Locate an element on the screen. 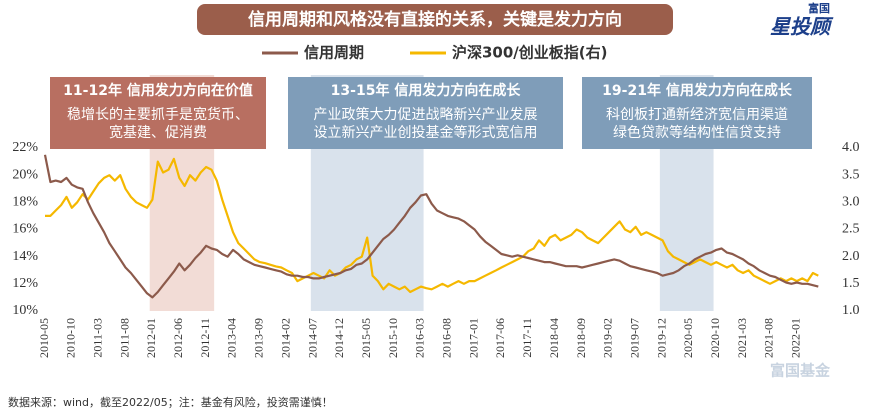 Image resolution: width=874 pixels, height=411 pixels. annotation-text: 稳增长的主要抓手是宽货币、 is located at coordinates (158, 114).